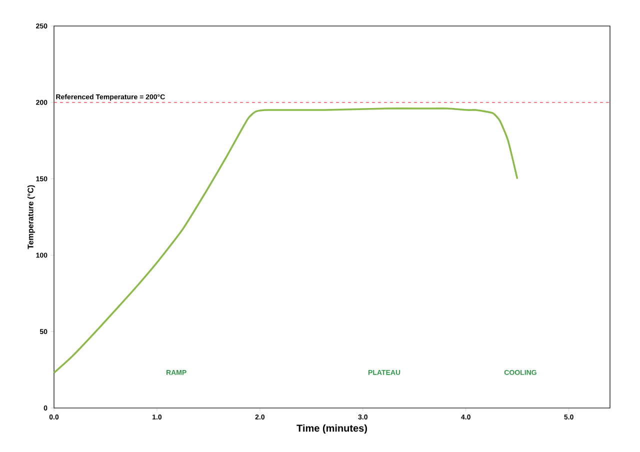  Describe the element at coordinates (31, 217) in the screenshot. I see `y-axis-title: Temperature (°C)` at that location.